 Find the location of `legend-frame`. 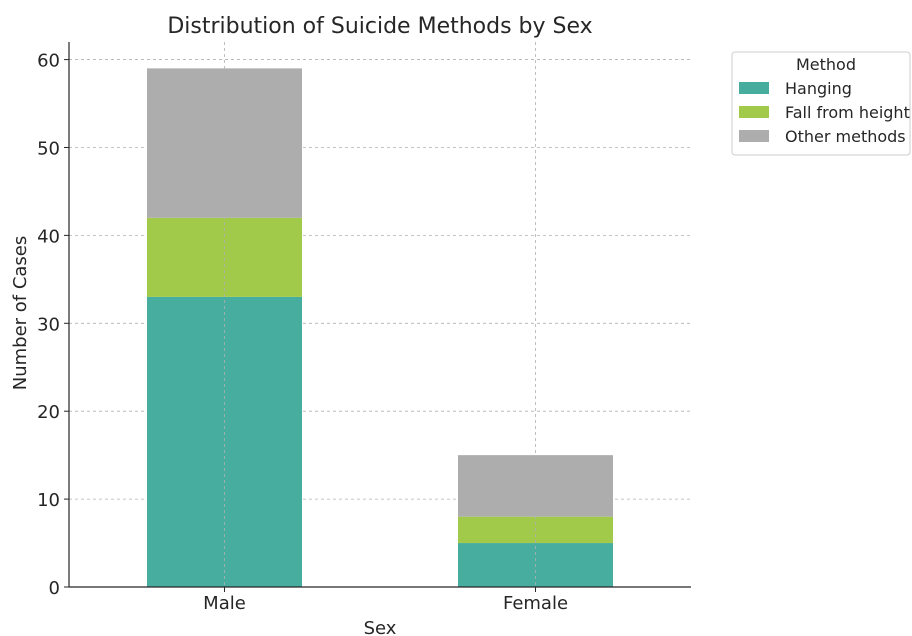

legend-frame is located at coordinates (821, 103).